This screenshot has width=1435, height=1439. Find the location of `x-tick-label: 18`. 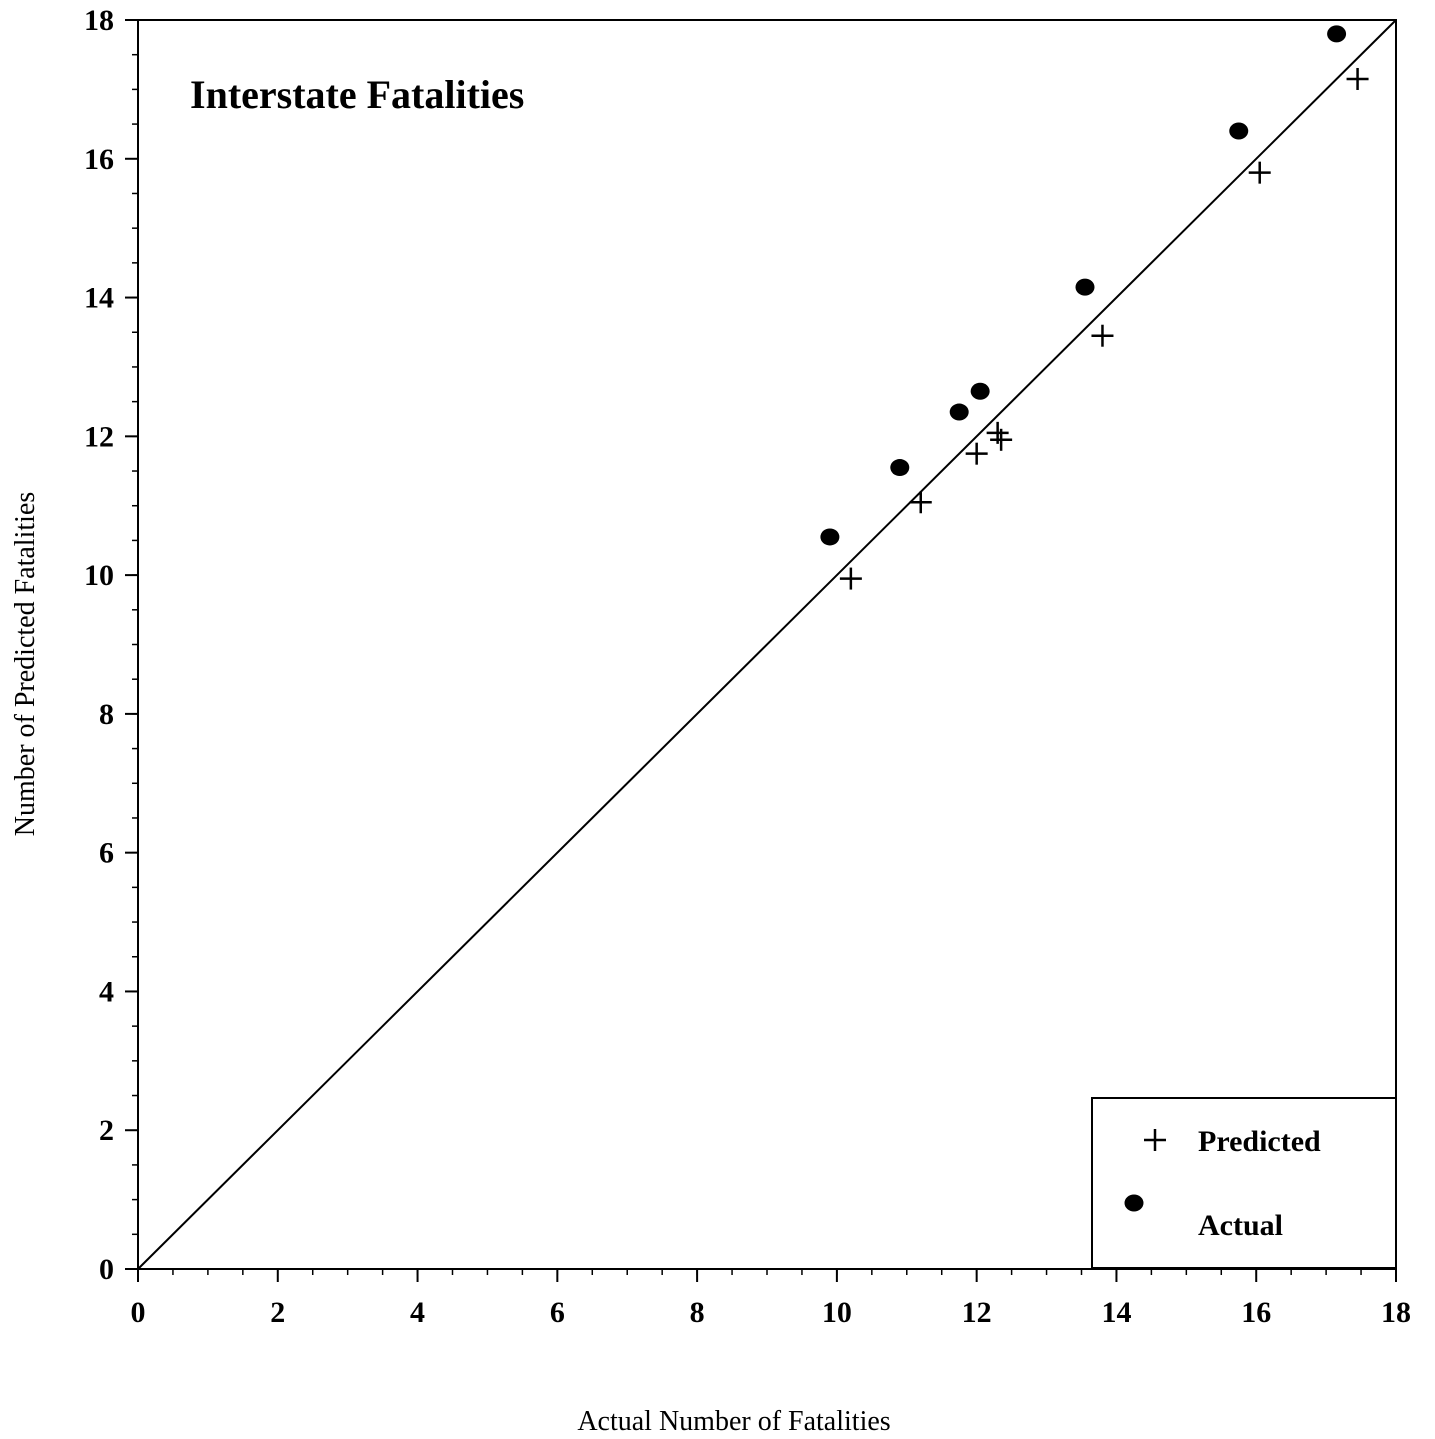

x-tick-label: 18 is located at coordinates (1396, 1312).